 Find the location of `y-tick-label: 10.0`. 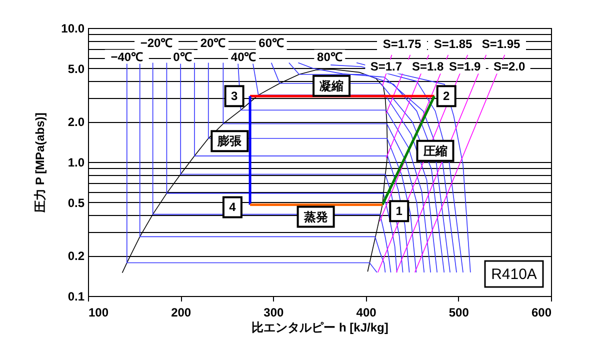

y-tick-label: 10.0 is located at coordinates (73, 29).